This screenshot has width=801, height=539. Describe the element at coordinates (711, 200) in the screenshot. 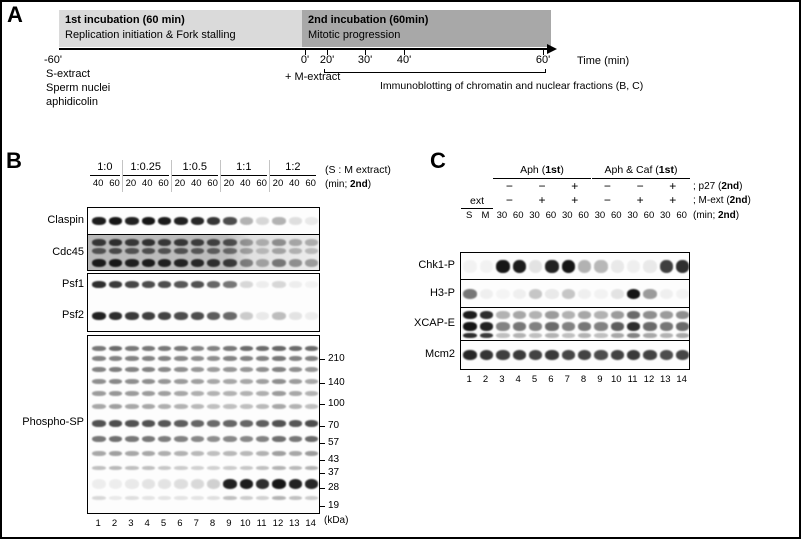

I see `mext-caption-pre: ; M-ext (` at that location.